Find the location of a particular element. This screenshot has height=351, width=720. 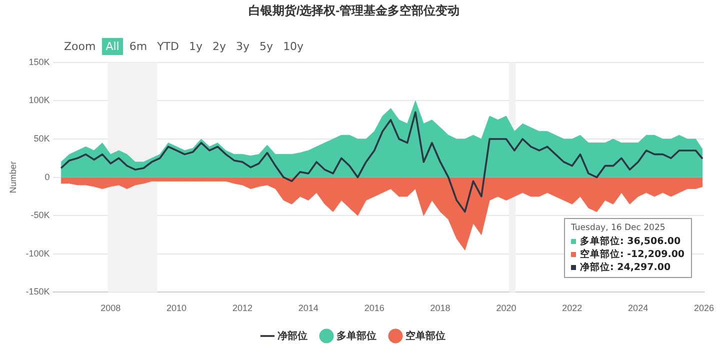

x-tick-label: 2010 is located at coordinates (176, 308).